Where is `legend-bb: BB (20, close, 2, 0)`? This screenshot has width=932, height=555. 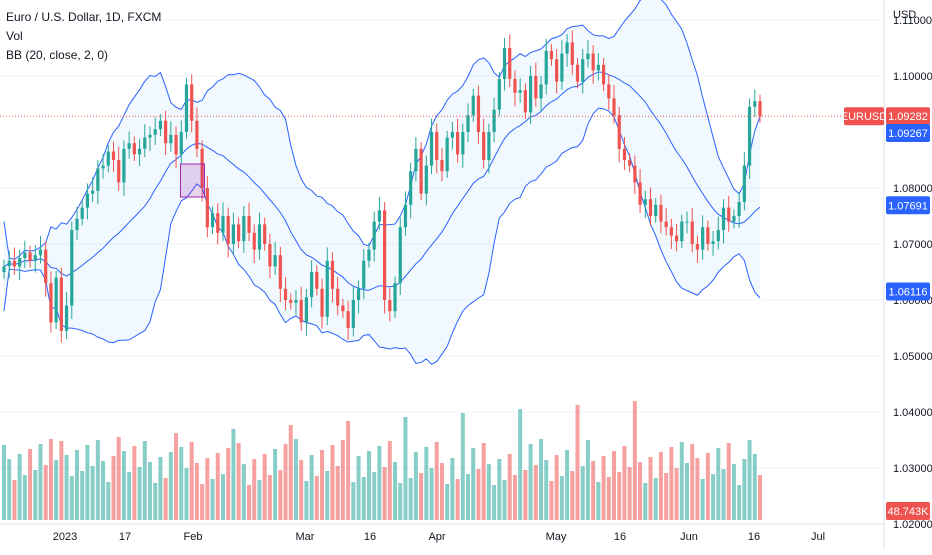
legend-bb: BB (20, close, 2, 0) is located at coordinates (57, 55).